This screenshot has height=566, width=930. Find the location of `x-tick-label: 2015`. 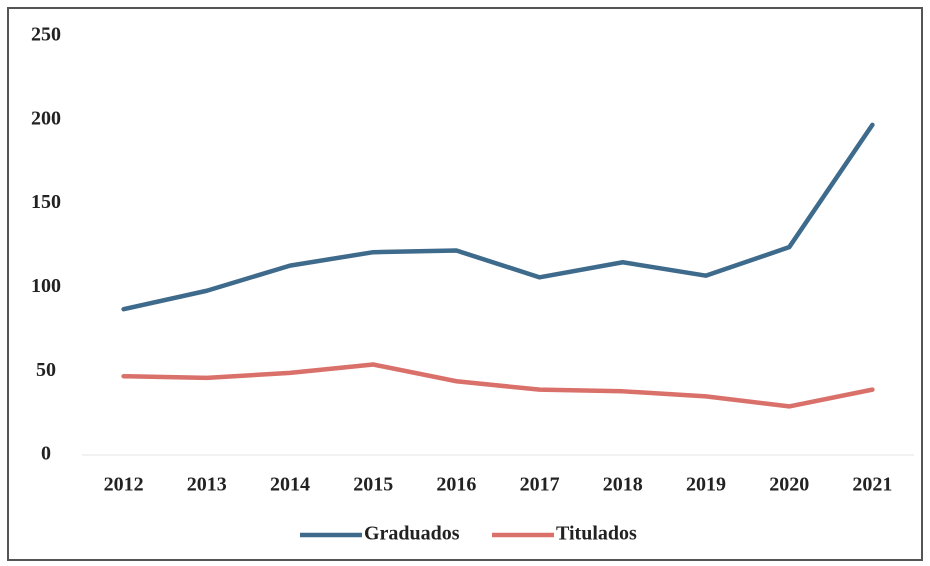

x-tick-label: 2015 is located at coordinates (373, 485).